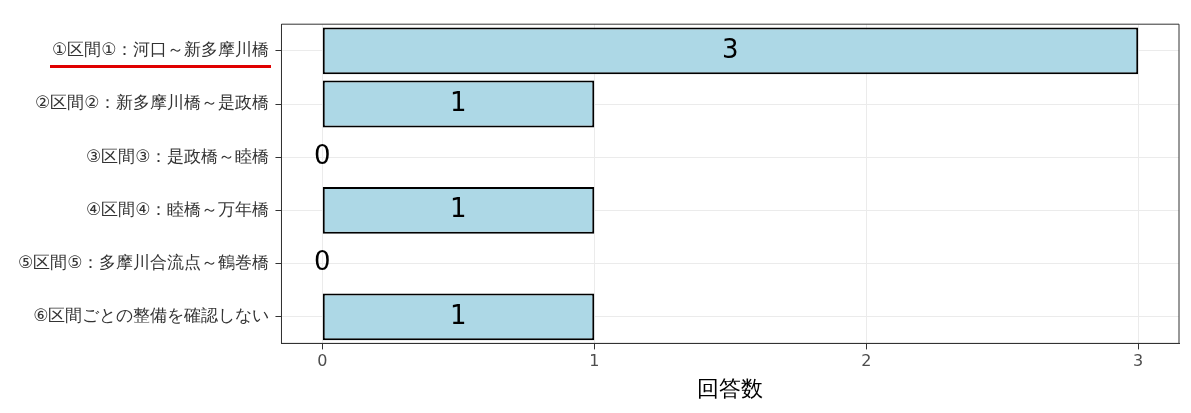  I want to click on x-tick-label: 1, so click(594, 361).